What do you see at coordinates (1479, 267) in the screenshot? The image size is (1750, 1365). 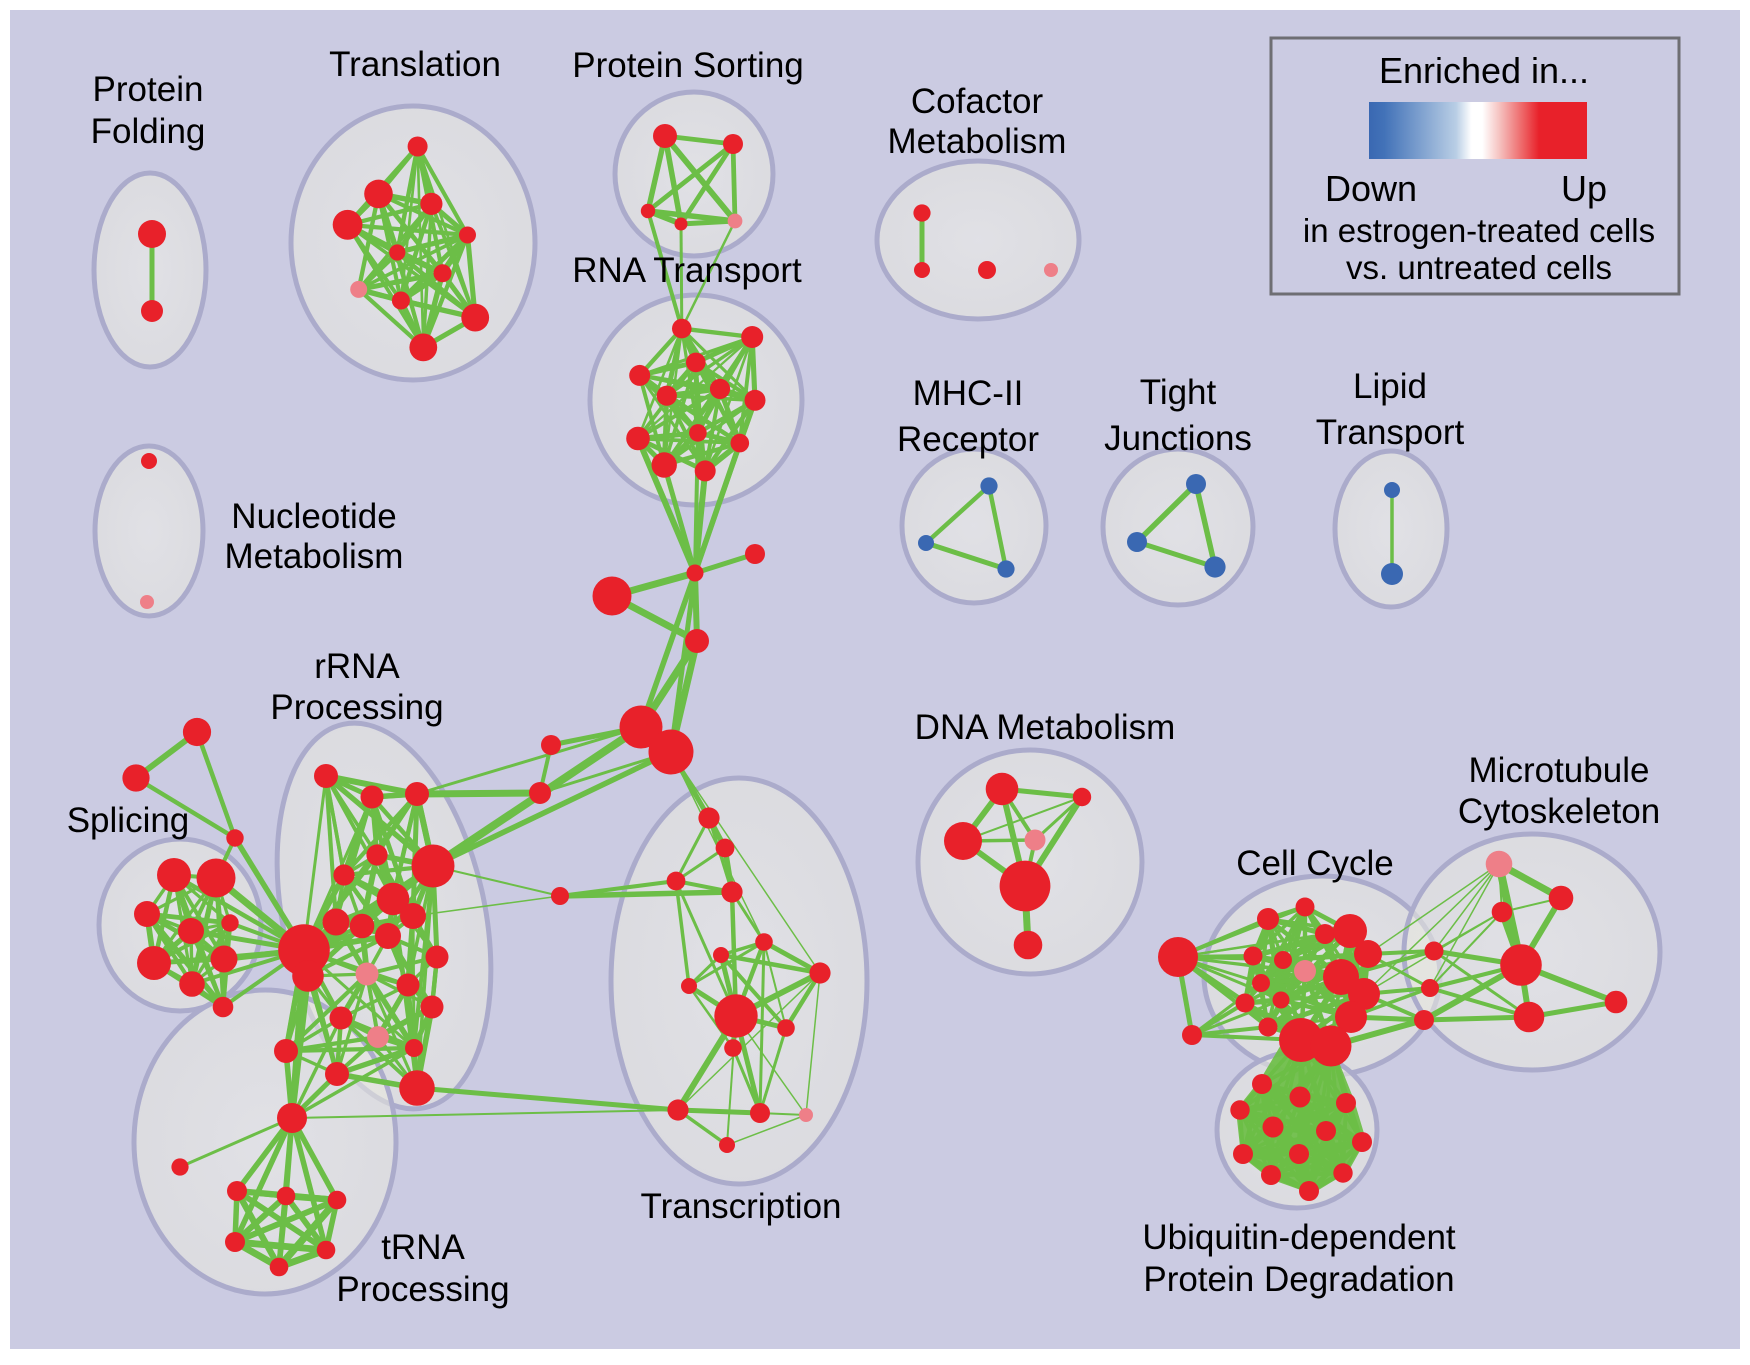 I see `svg-text: vs. untreated cells` at bounding box center [1479, 267].